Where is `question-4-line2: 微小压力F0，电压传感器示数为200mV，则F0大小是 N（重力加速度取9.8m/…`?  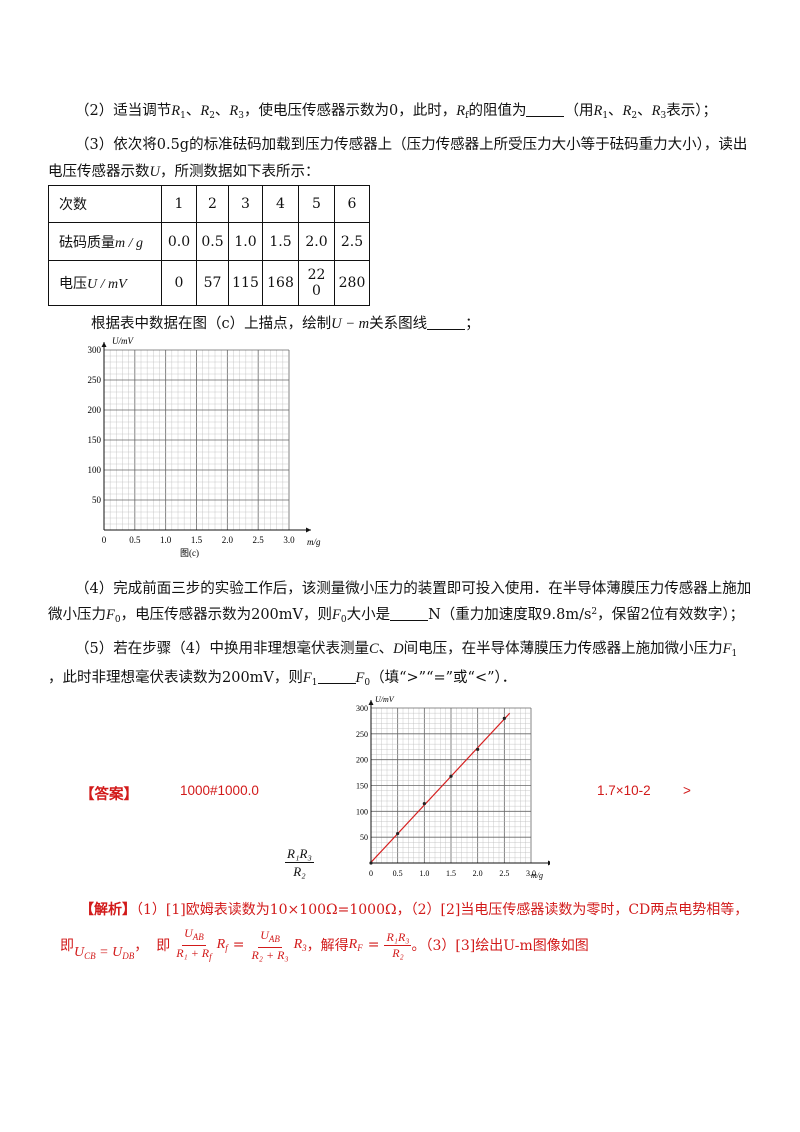
question-4-line2: 微小压力F0，电压传感器示数为200mV，则F0大小是 N（重力加速度取9.8m/… is located at coordinates (396, 615).